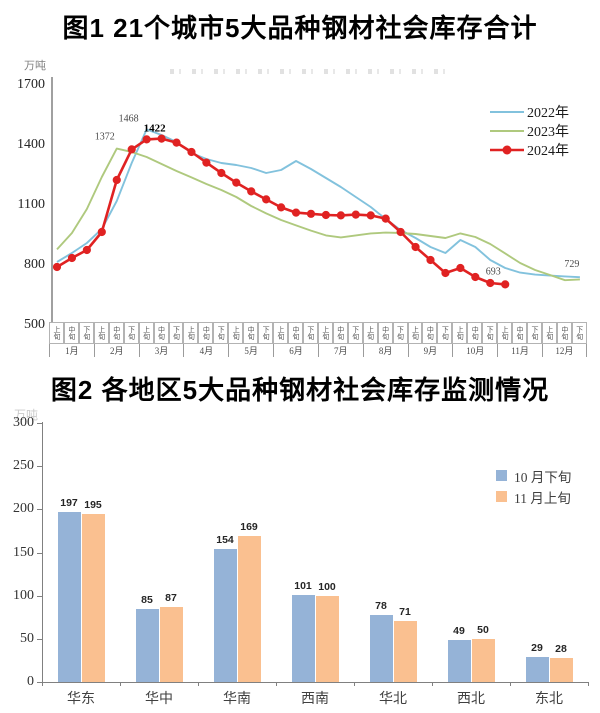 Image resolution: width=600 pixels, height=713 pixels. I want to click on bar-华南-11 月上旬, so click(249, 609).